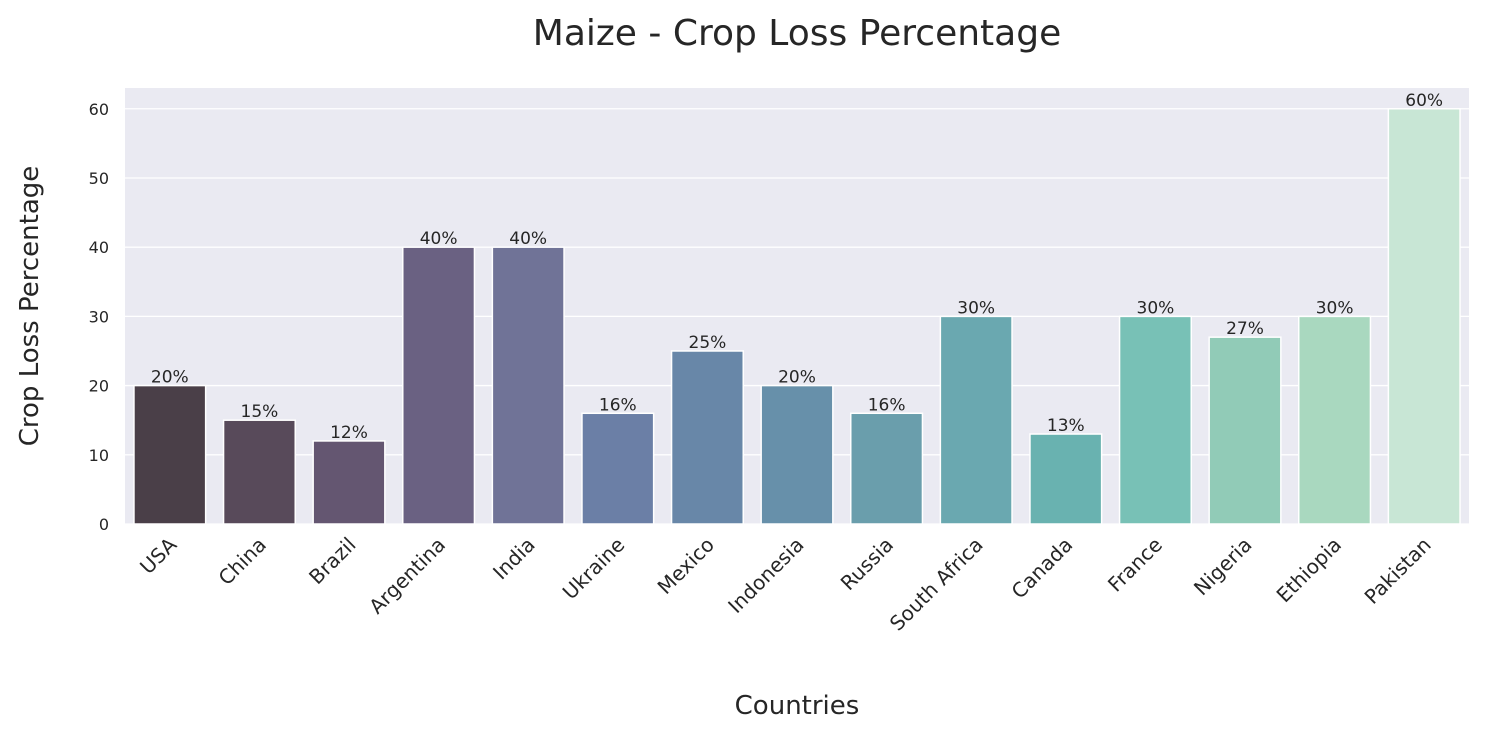 The image size is (1485, 736). I want to click on x-axis-label: Countries, so click(797, 706).